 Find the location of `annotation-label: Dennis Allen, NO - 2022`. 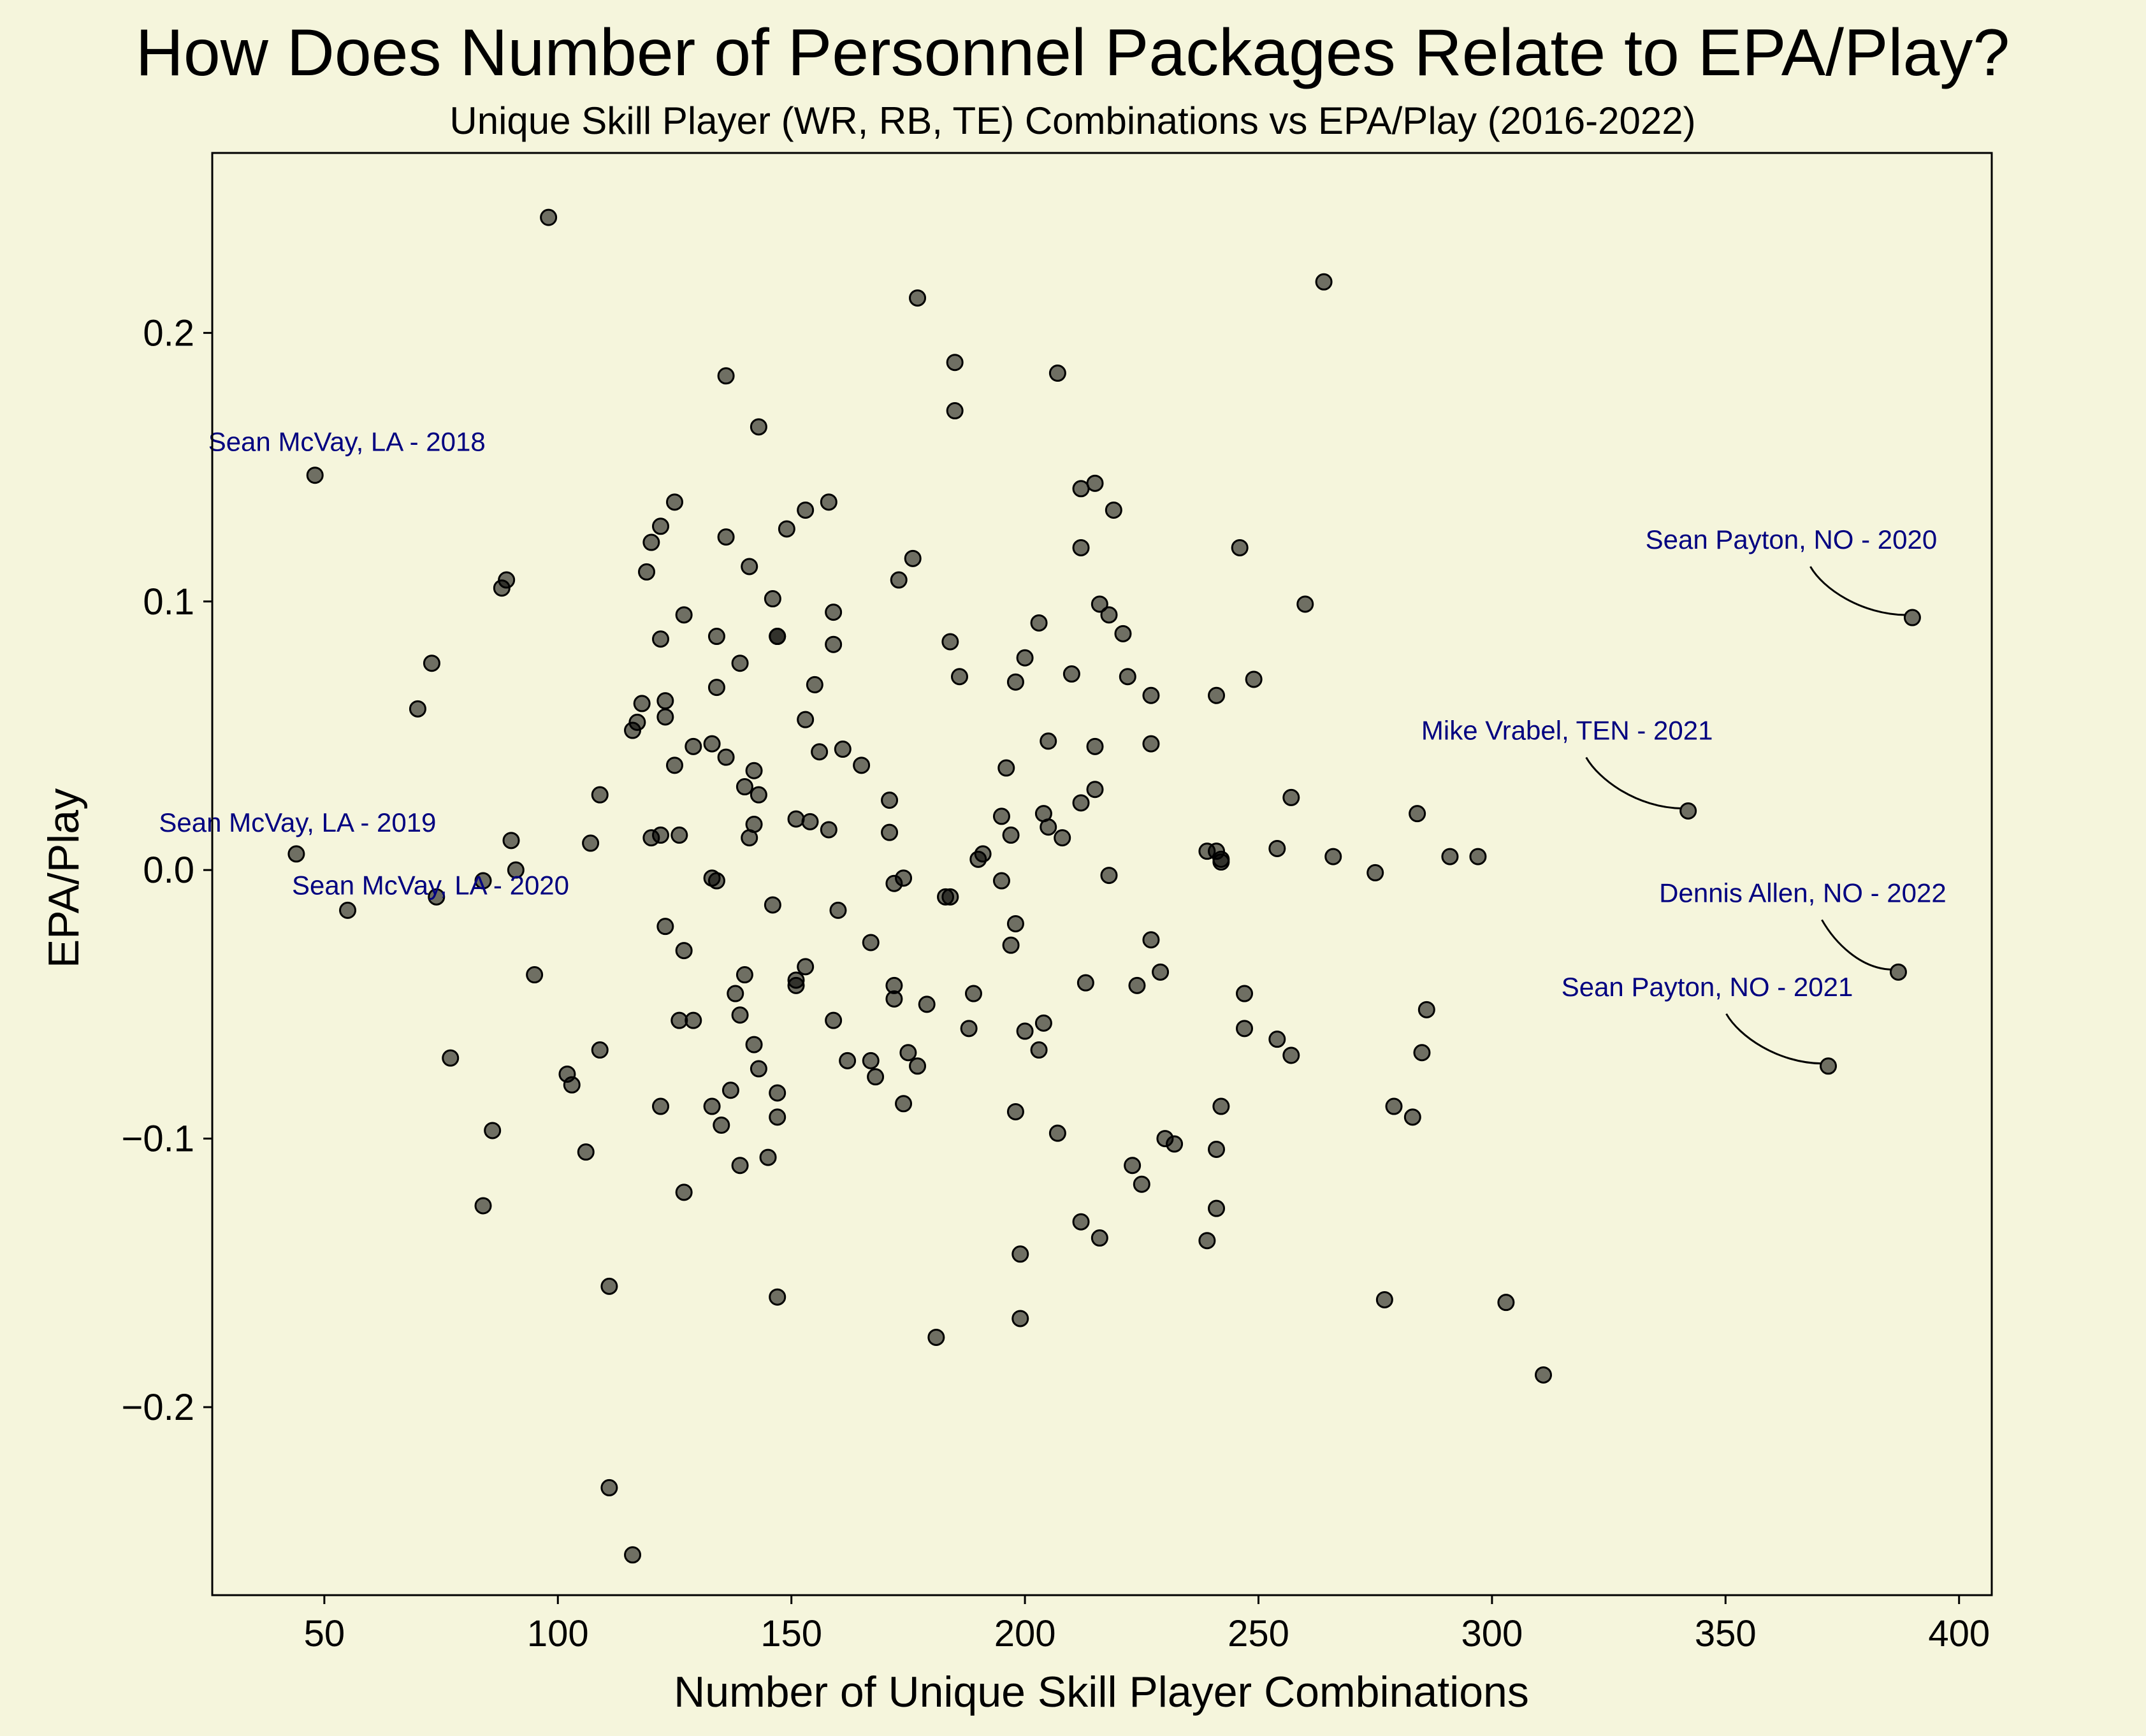

annotation-label: Dennis Allen, NO - 2022 is located at coordinates (1803, 893).